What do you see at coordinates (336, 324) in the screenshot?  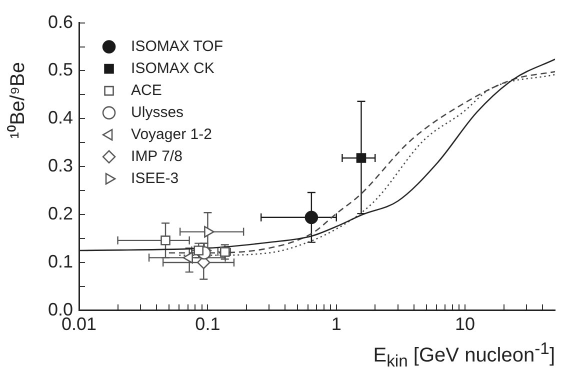 I see `x-tick-label: 1` at bounding box center [336, 324].